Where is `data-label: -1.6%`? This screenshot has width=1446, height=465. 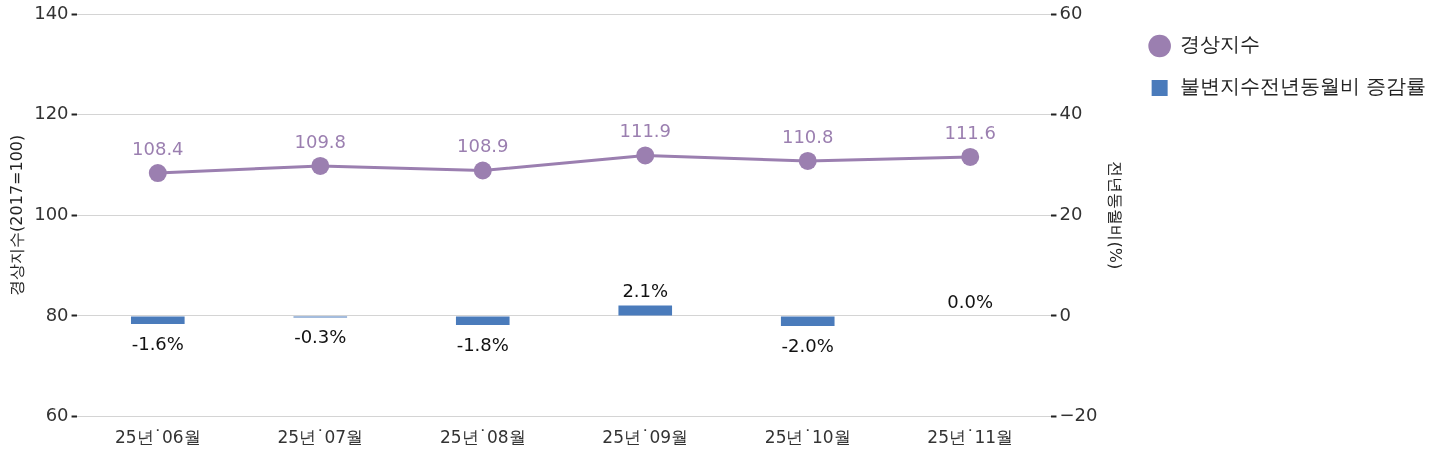
data-label: -1.6% is located at coordinates (157, 343).